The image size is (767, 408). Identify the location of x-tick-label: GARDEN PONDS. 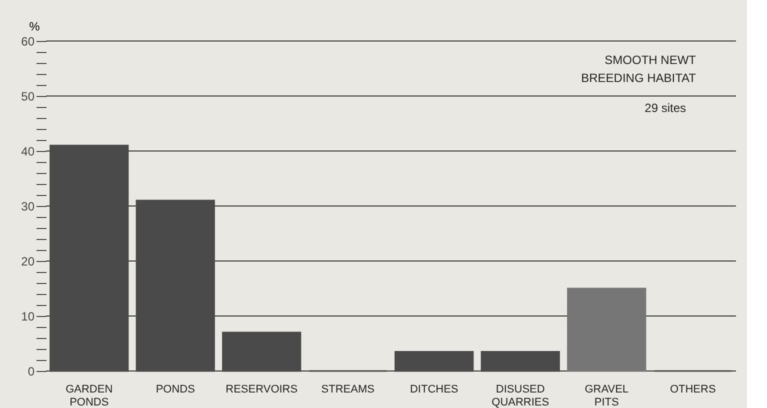
(89, 396).